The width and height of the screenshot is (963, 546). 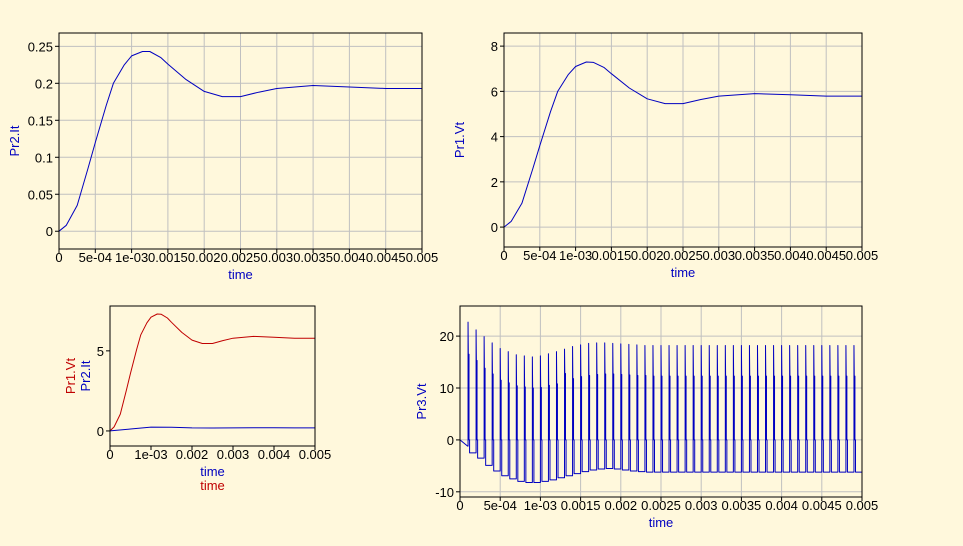 I want to click on y-tick-label: 6, so click(x=494, y=91).